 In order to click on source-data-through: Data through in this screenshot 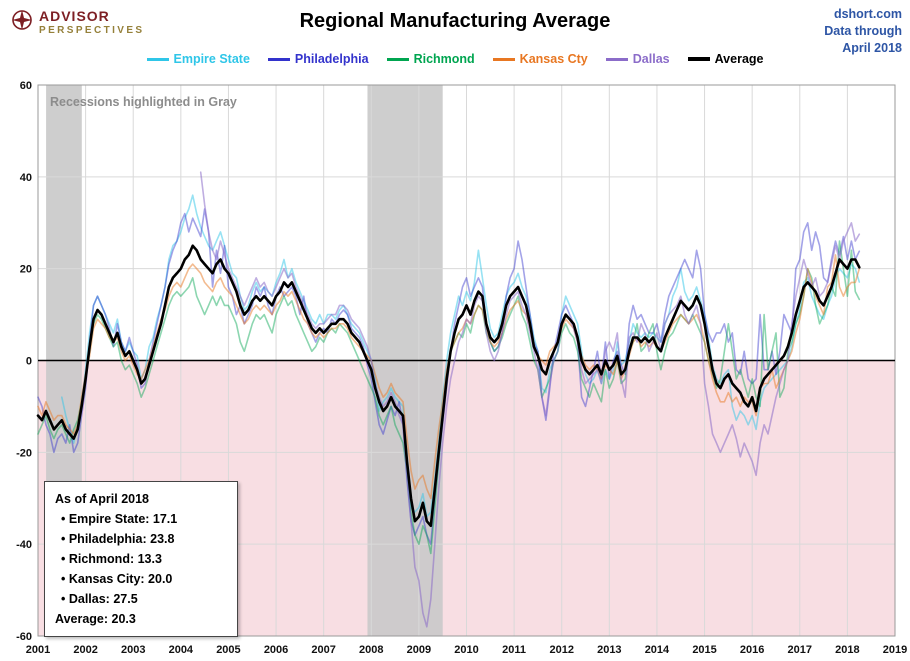, I will do `click(863, 30)`.